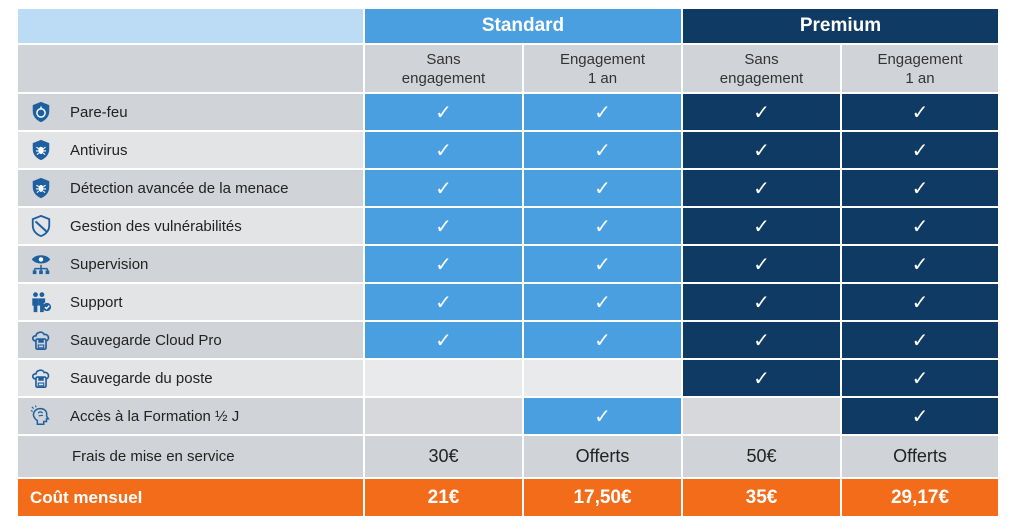 The width and height of the screenshot is (1024, 527). Describe the element at coordinates (761, 456) in the screenshot. I see `setup-fee-premium-no-commit: 50€` at that location.